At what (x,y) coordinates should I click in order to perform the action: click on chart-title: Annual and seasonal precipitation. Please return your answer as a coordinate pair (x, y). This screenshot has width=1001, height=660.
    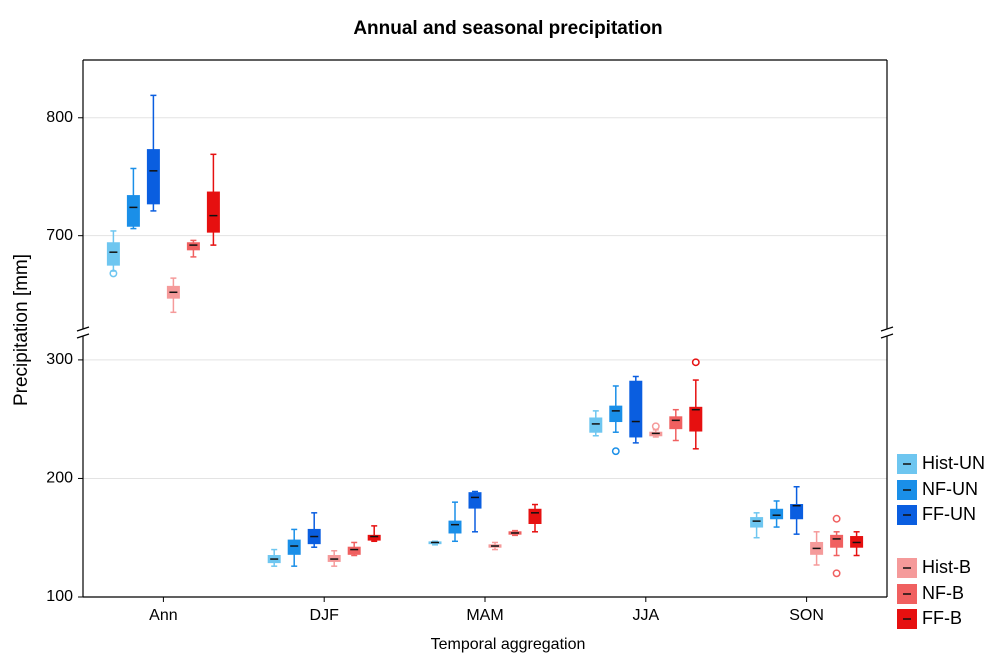
    Looking at the image, I should click on (507, 28).